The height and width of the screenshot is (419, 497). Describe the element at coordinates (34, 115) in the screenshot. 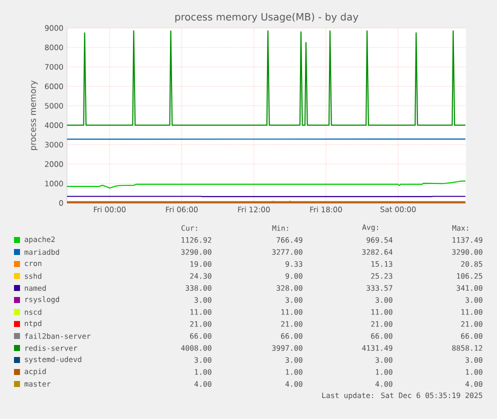

I see `y-axis-title: process memory` at that location.